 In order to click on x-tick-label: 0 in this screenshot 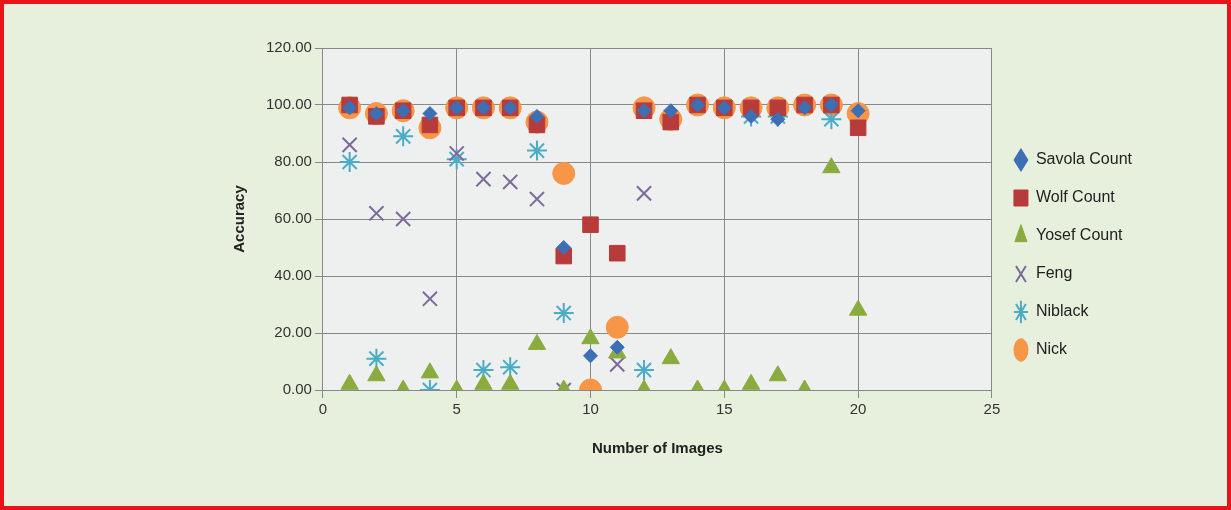, I will do `click(323, 409)`.